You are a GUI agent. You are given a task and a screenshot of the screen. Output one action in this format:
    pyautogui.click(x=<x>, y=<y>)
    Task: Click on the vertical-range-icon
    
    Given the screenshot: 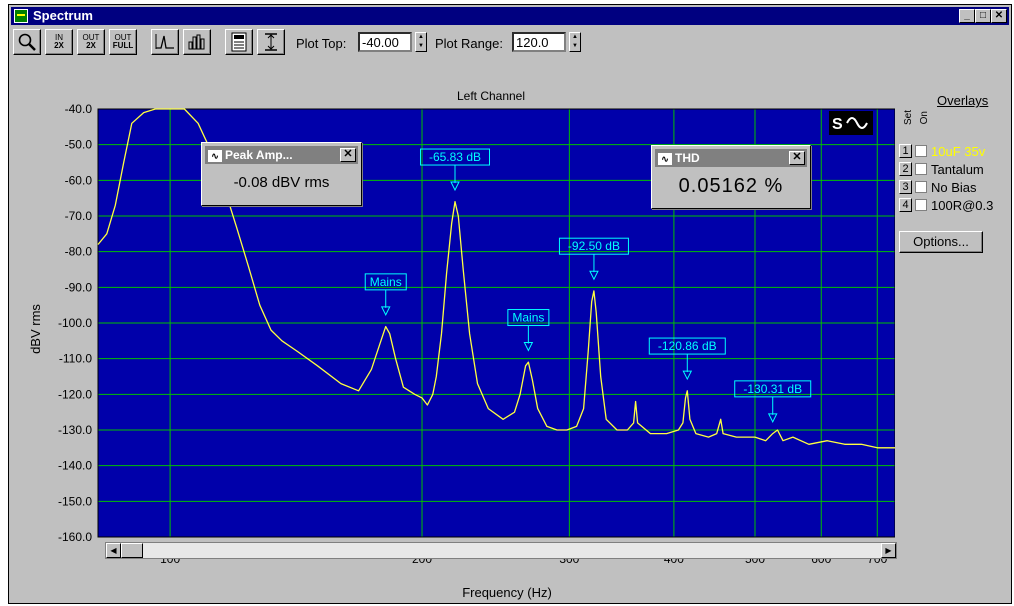 What is the action you would take?
    pyautogui.click(x=271, y=42)
    